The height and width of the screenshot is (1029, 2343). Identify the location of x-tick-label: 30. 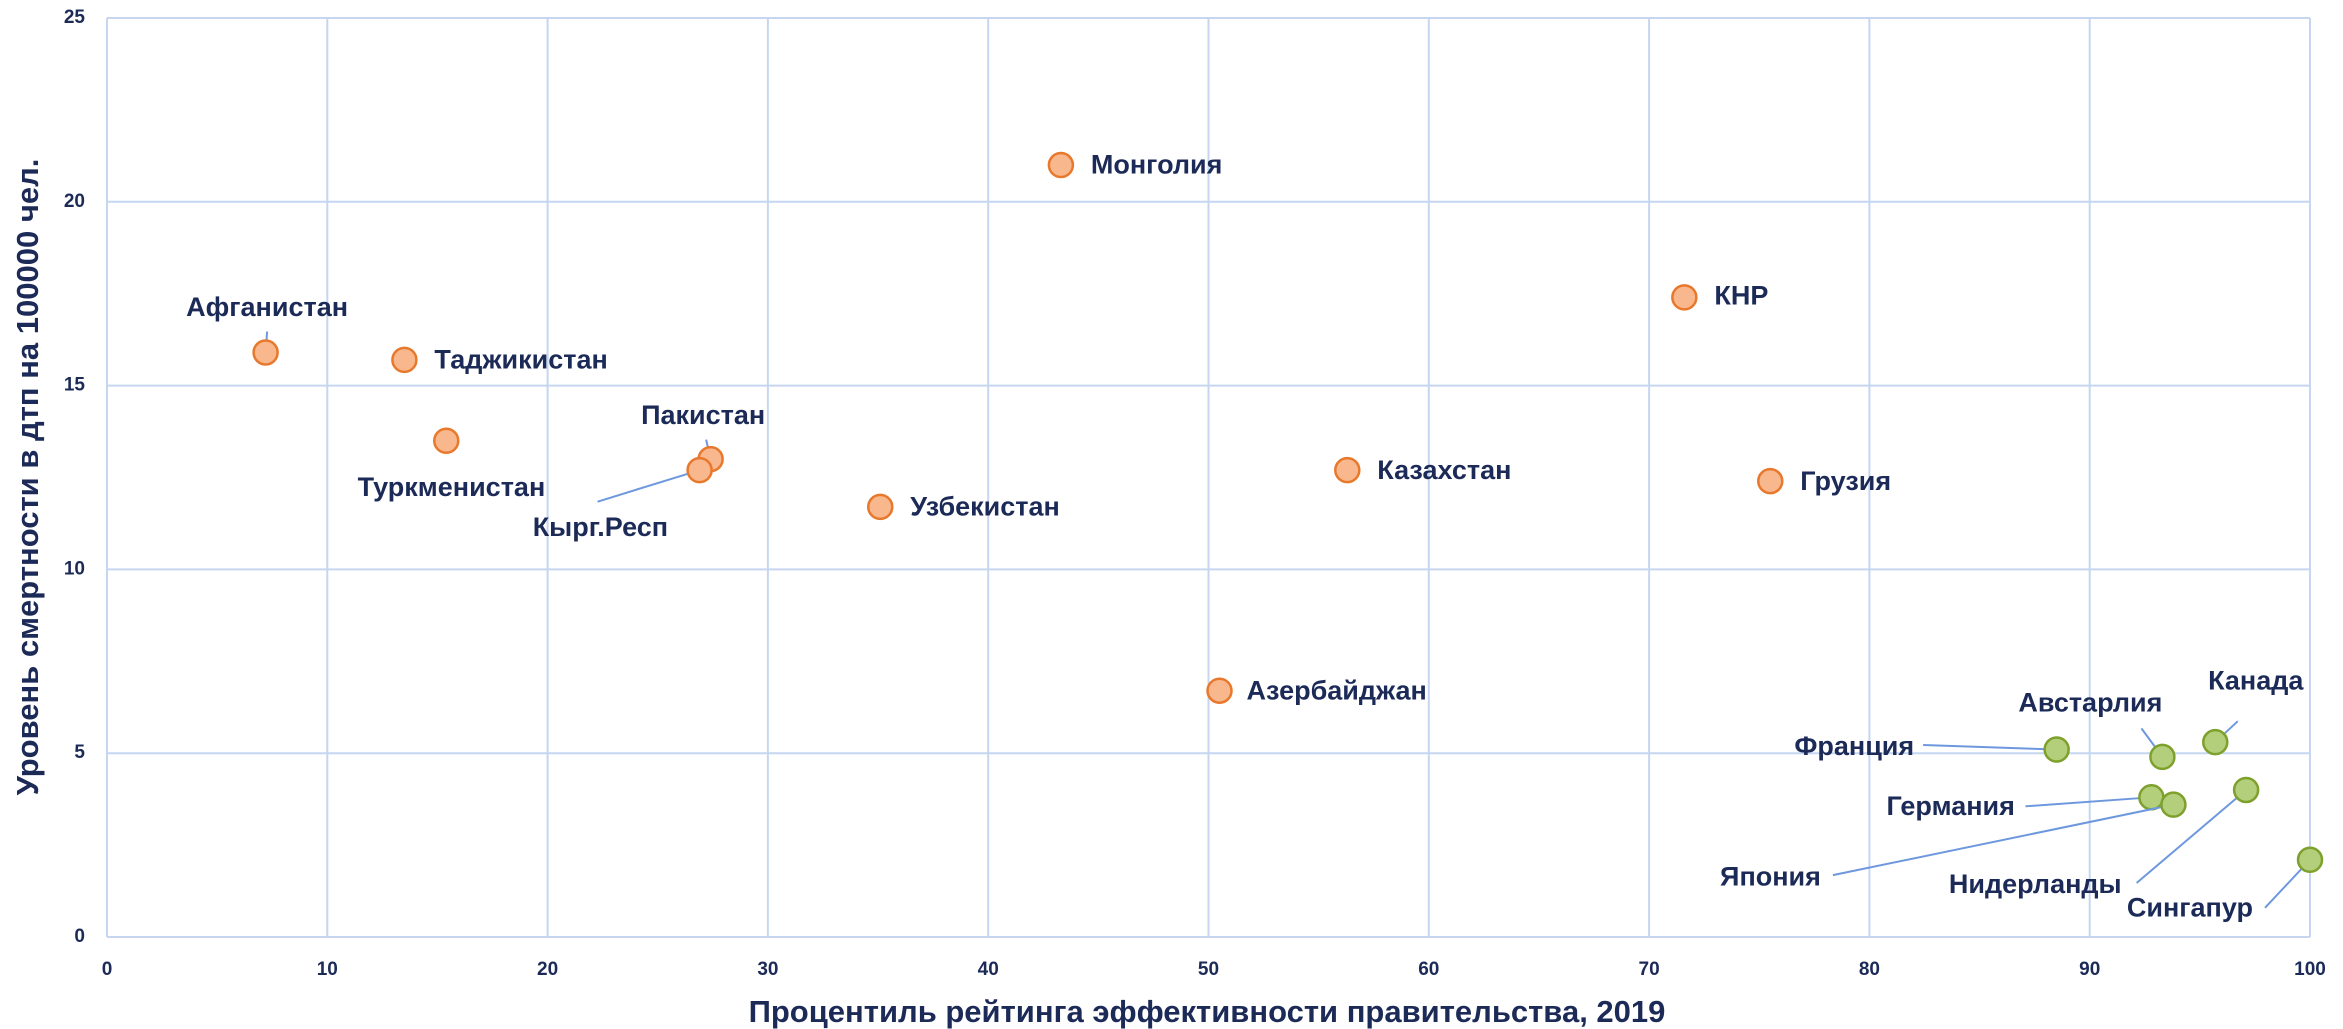
(767, 969).